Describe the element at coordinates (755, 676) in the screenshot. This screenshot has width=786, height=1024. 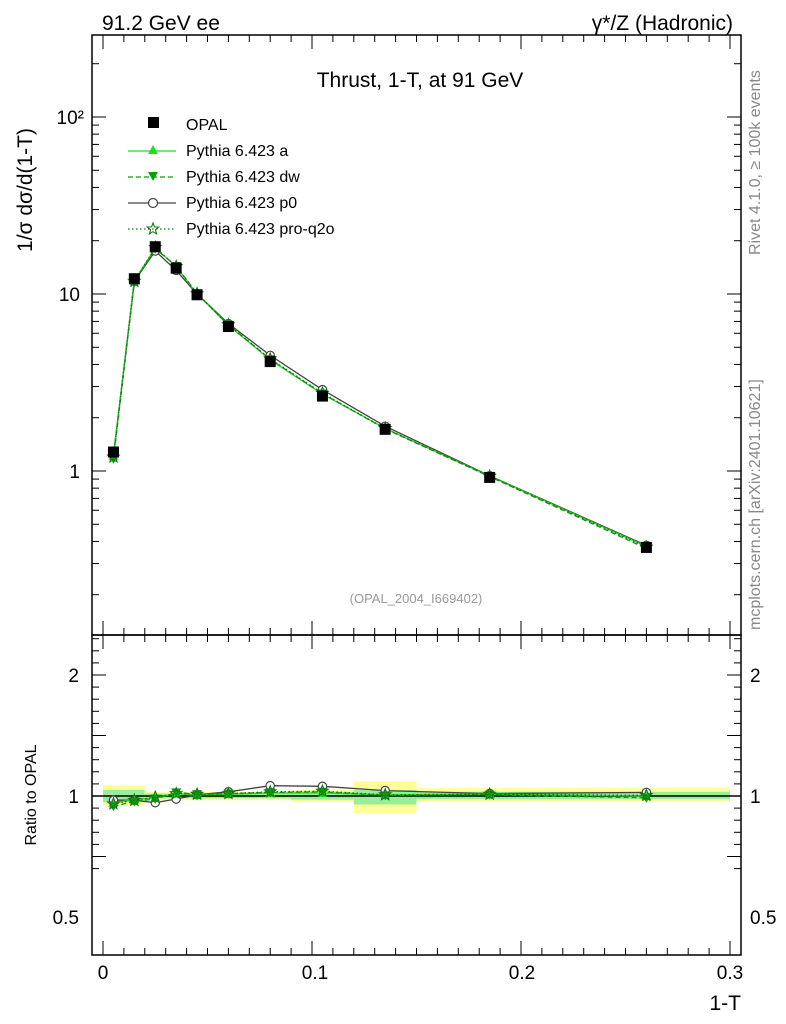
I see `ratio-y-tick-label-right-2: 2` at that location.